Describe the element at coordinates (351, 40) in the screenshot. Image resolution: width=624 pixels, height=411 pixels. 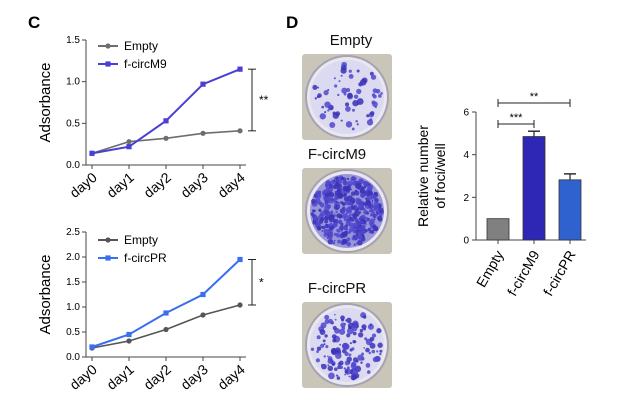
I see `plate-label: Empty` at that location.